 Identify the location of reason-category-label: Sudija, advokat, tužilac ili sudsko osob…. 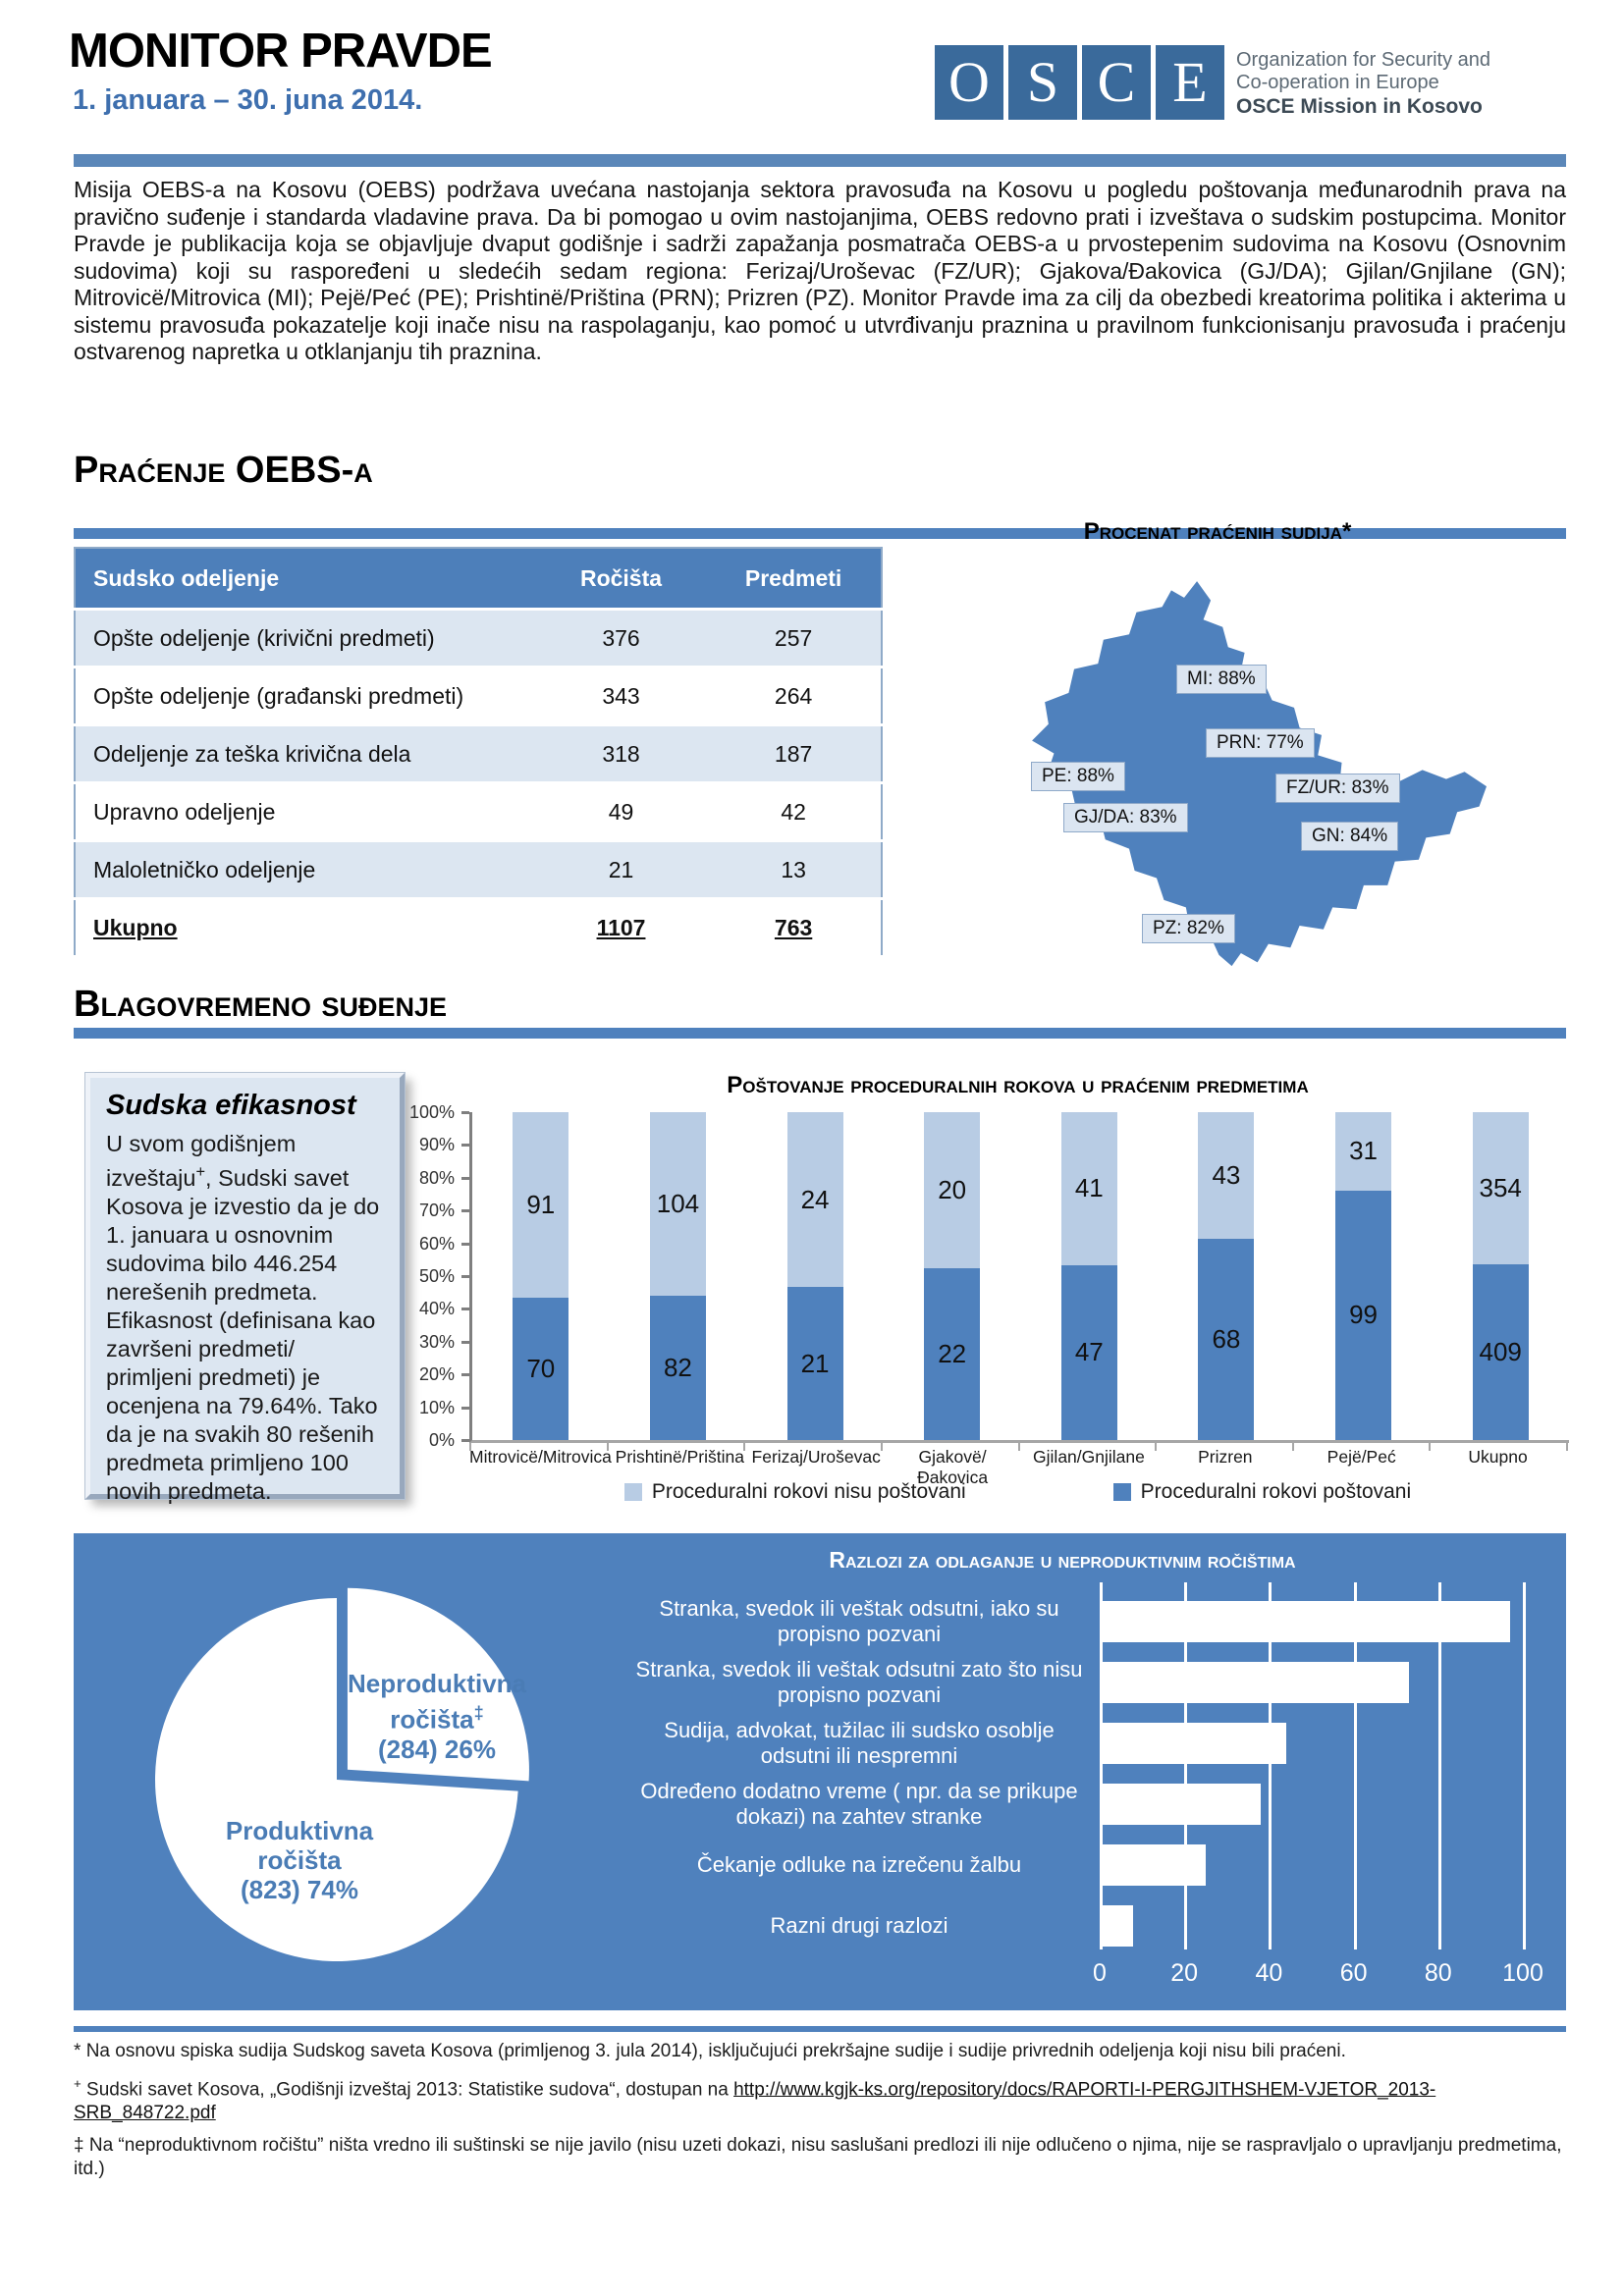
(859, 1743).